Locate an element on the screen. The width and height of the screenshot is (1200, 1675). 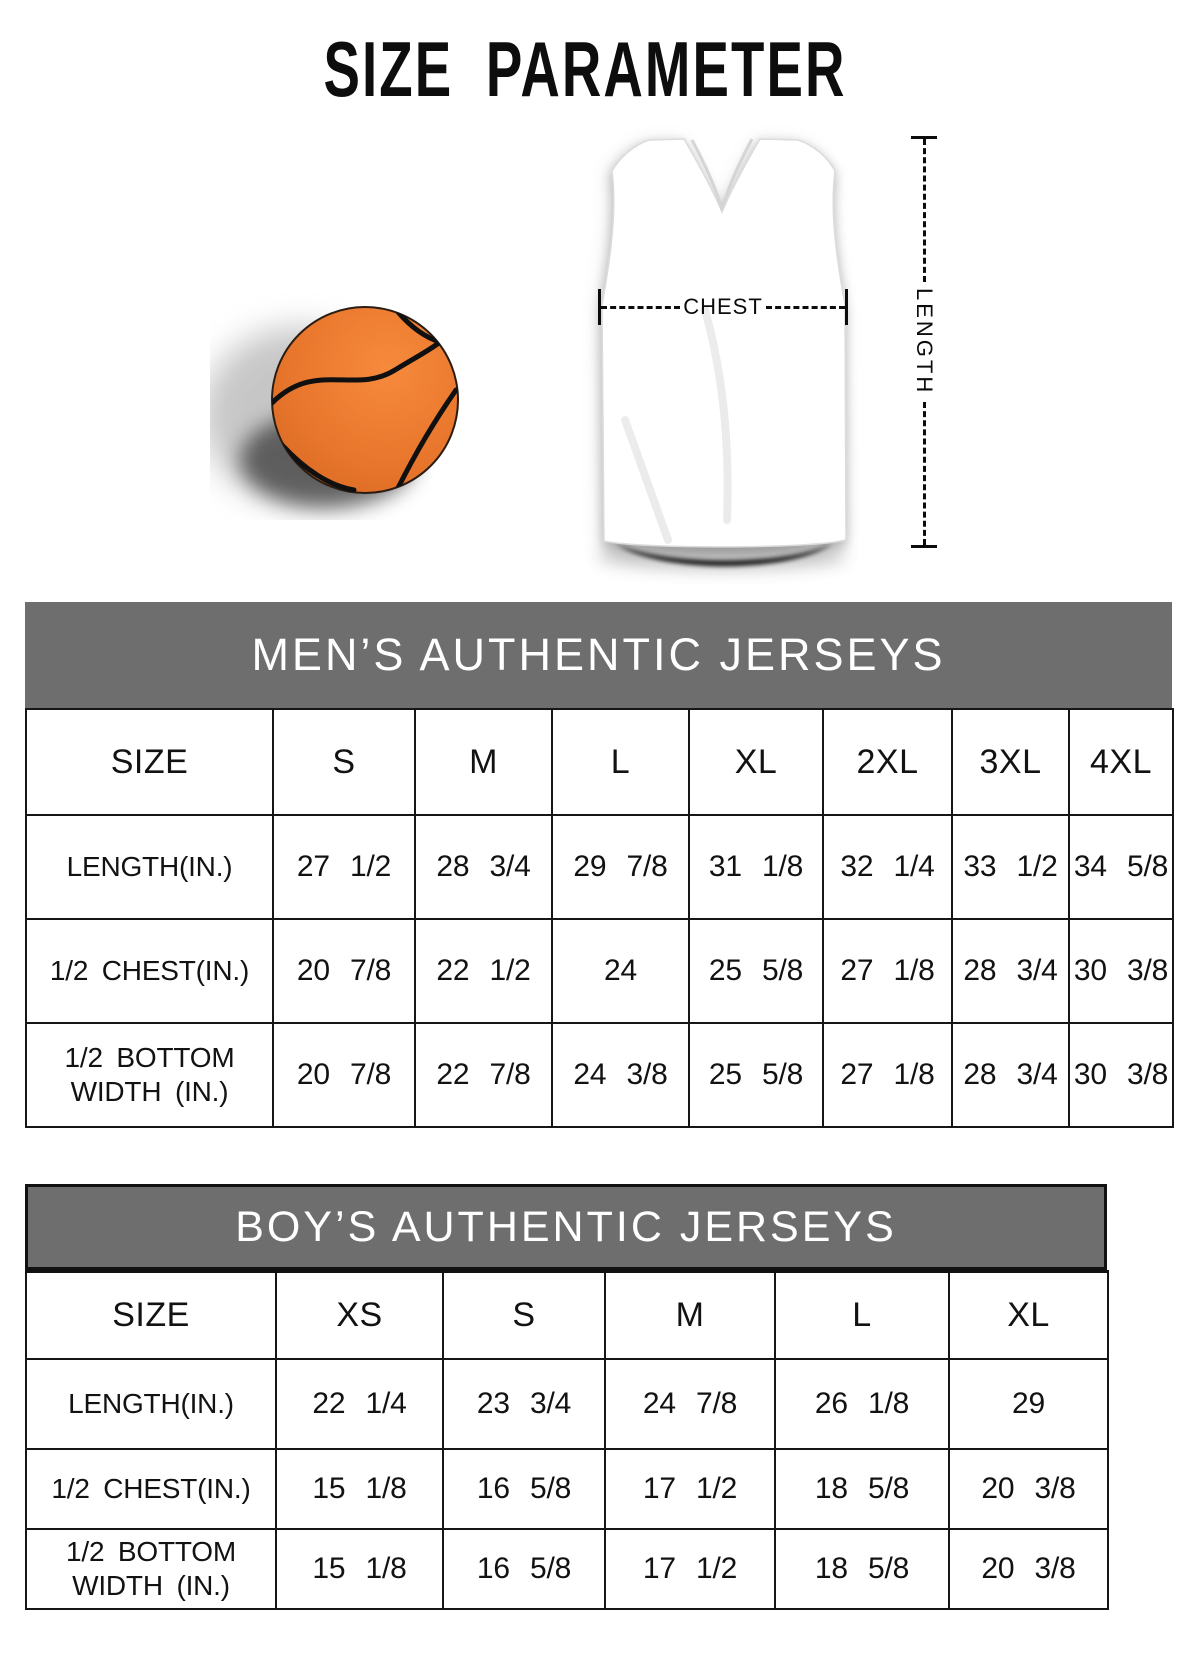
column-header-xs: XS is located at coordinates (359, 1315).